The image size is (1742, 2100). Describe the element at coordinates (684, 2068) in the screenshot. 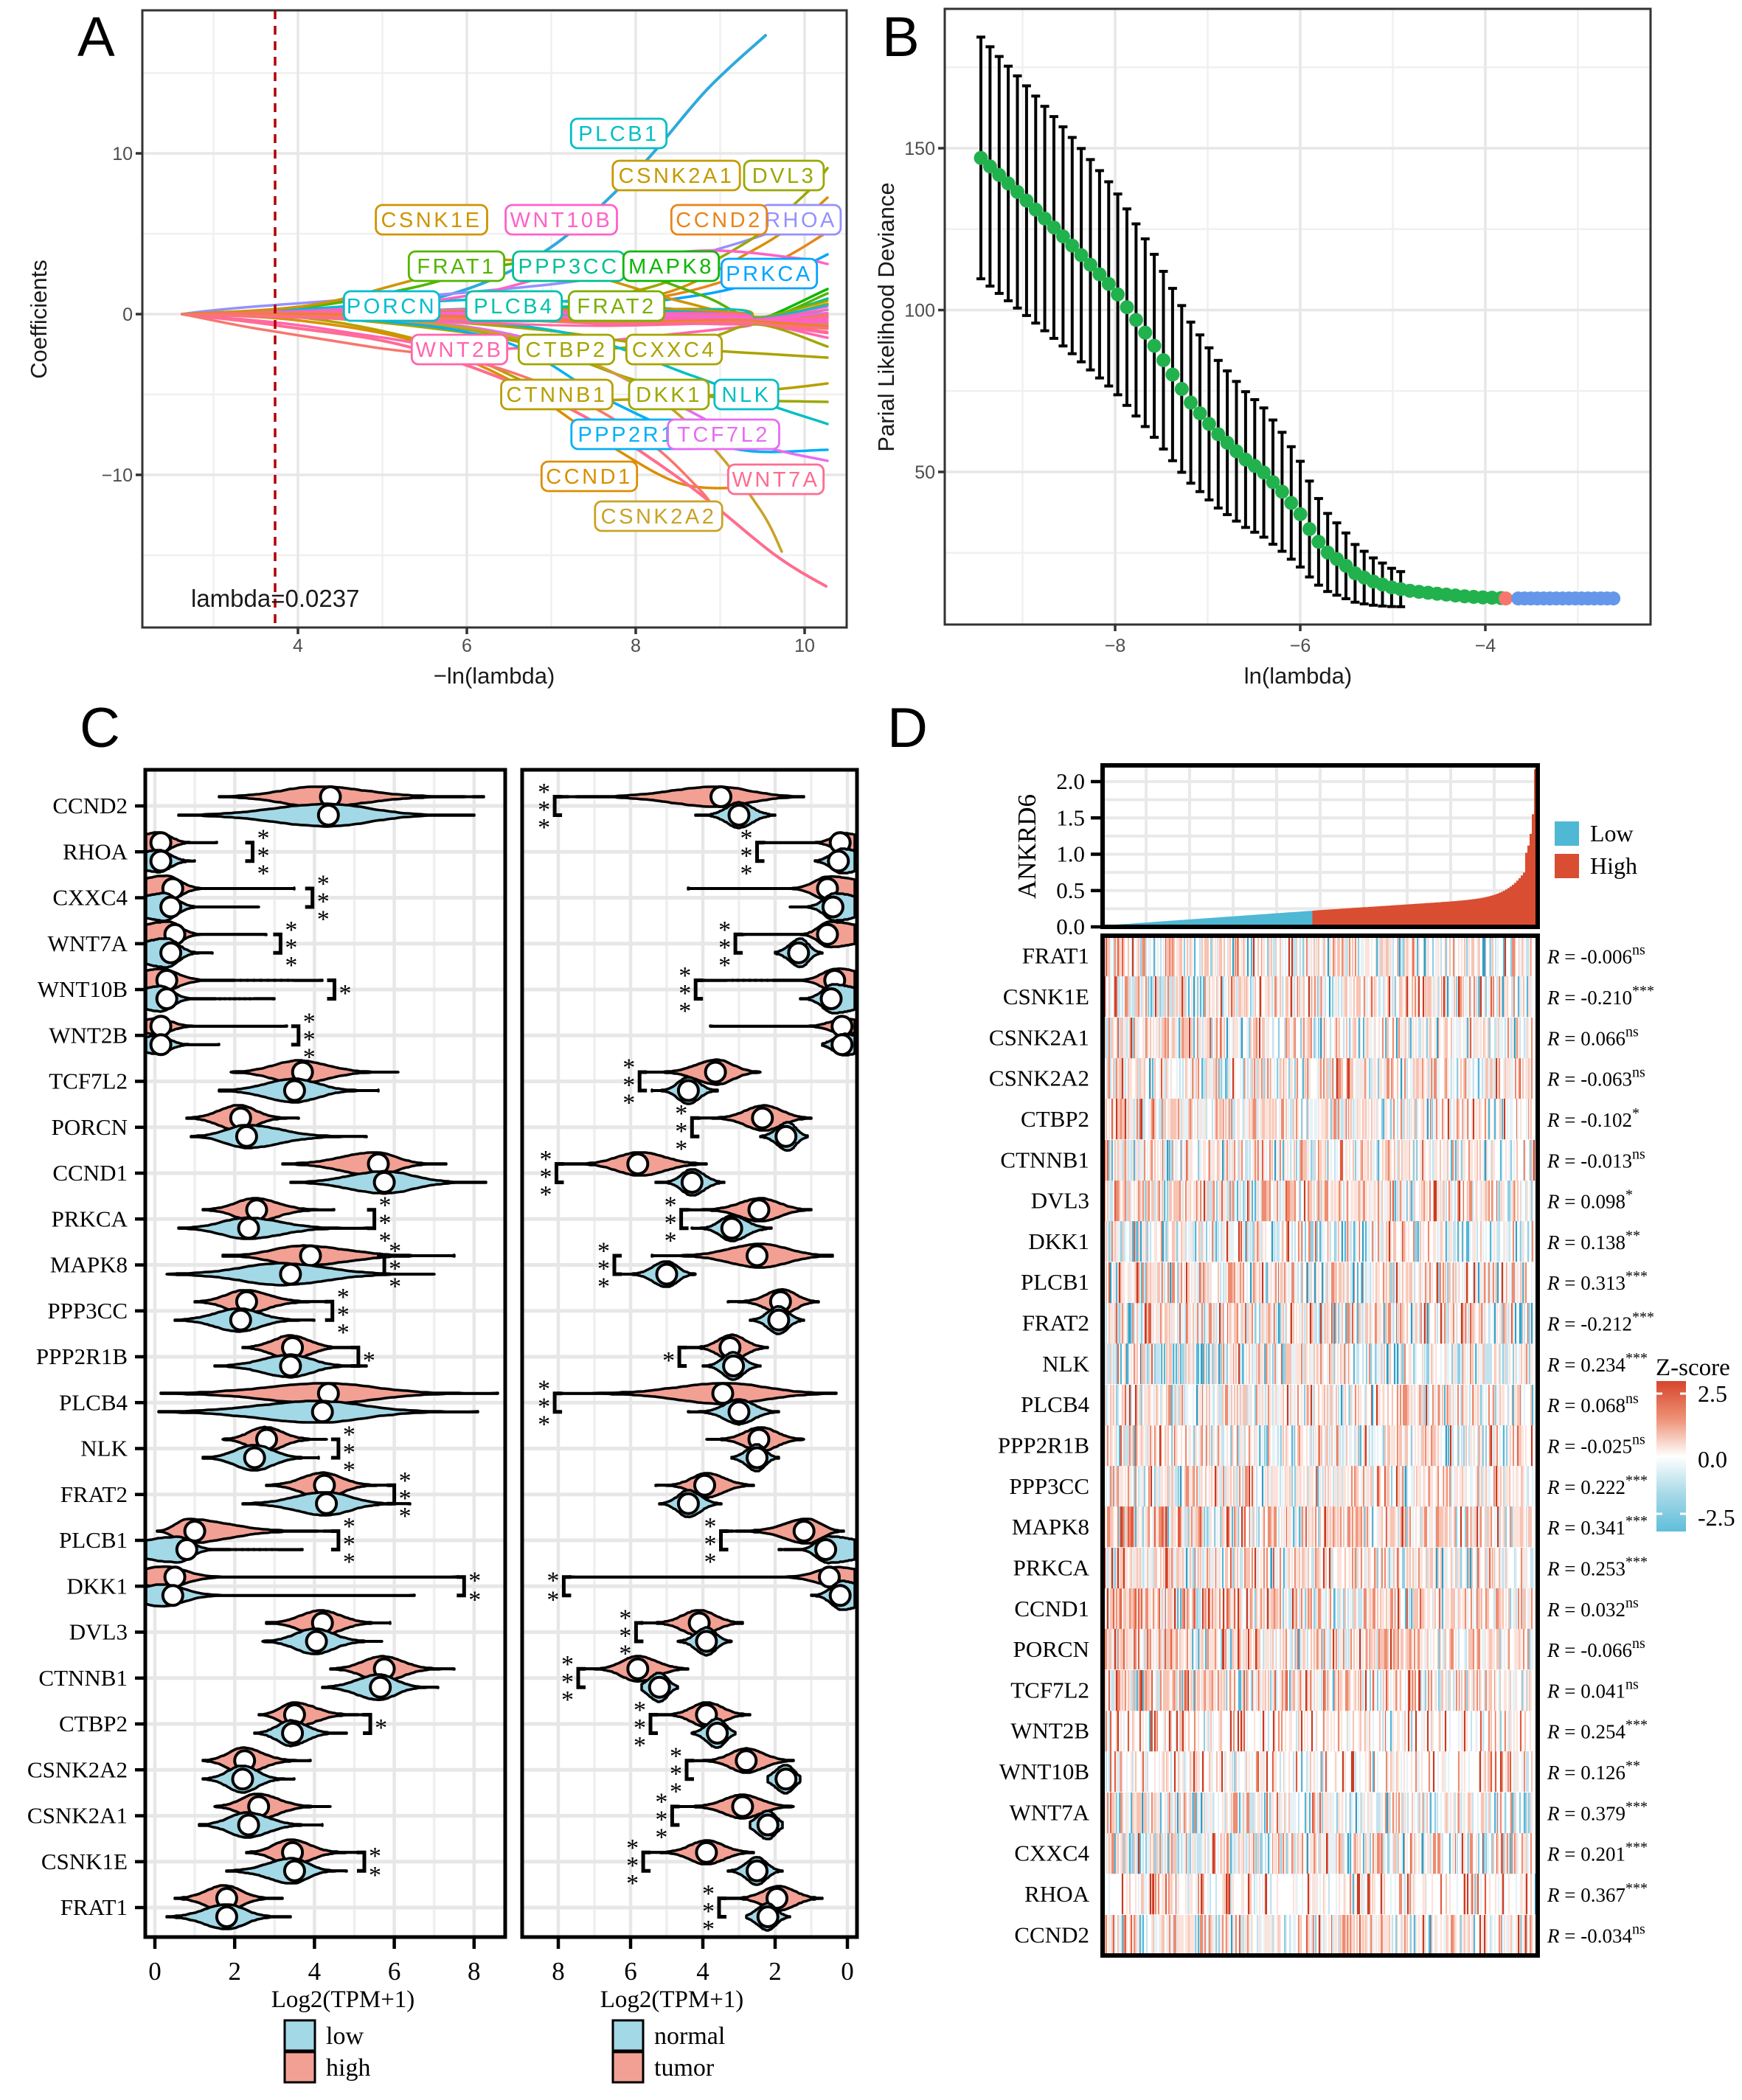

I see `svg-text: tumor` at that location.